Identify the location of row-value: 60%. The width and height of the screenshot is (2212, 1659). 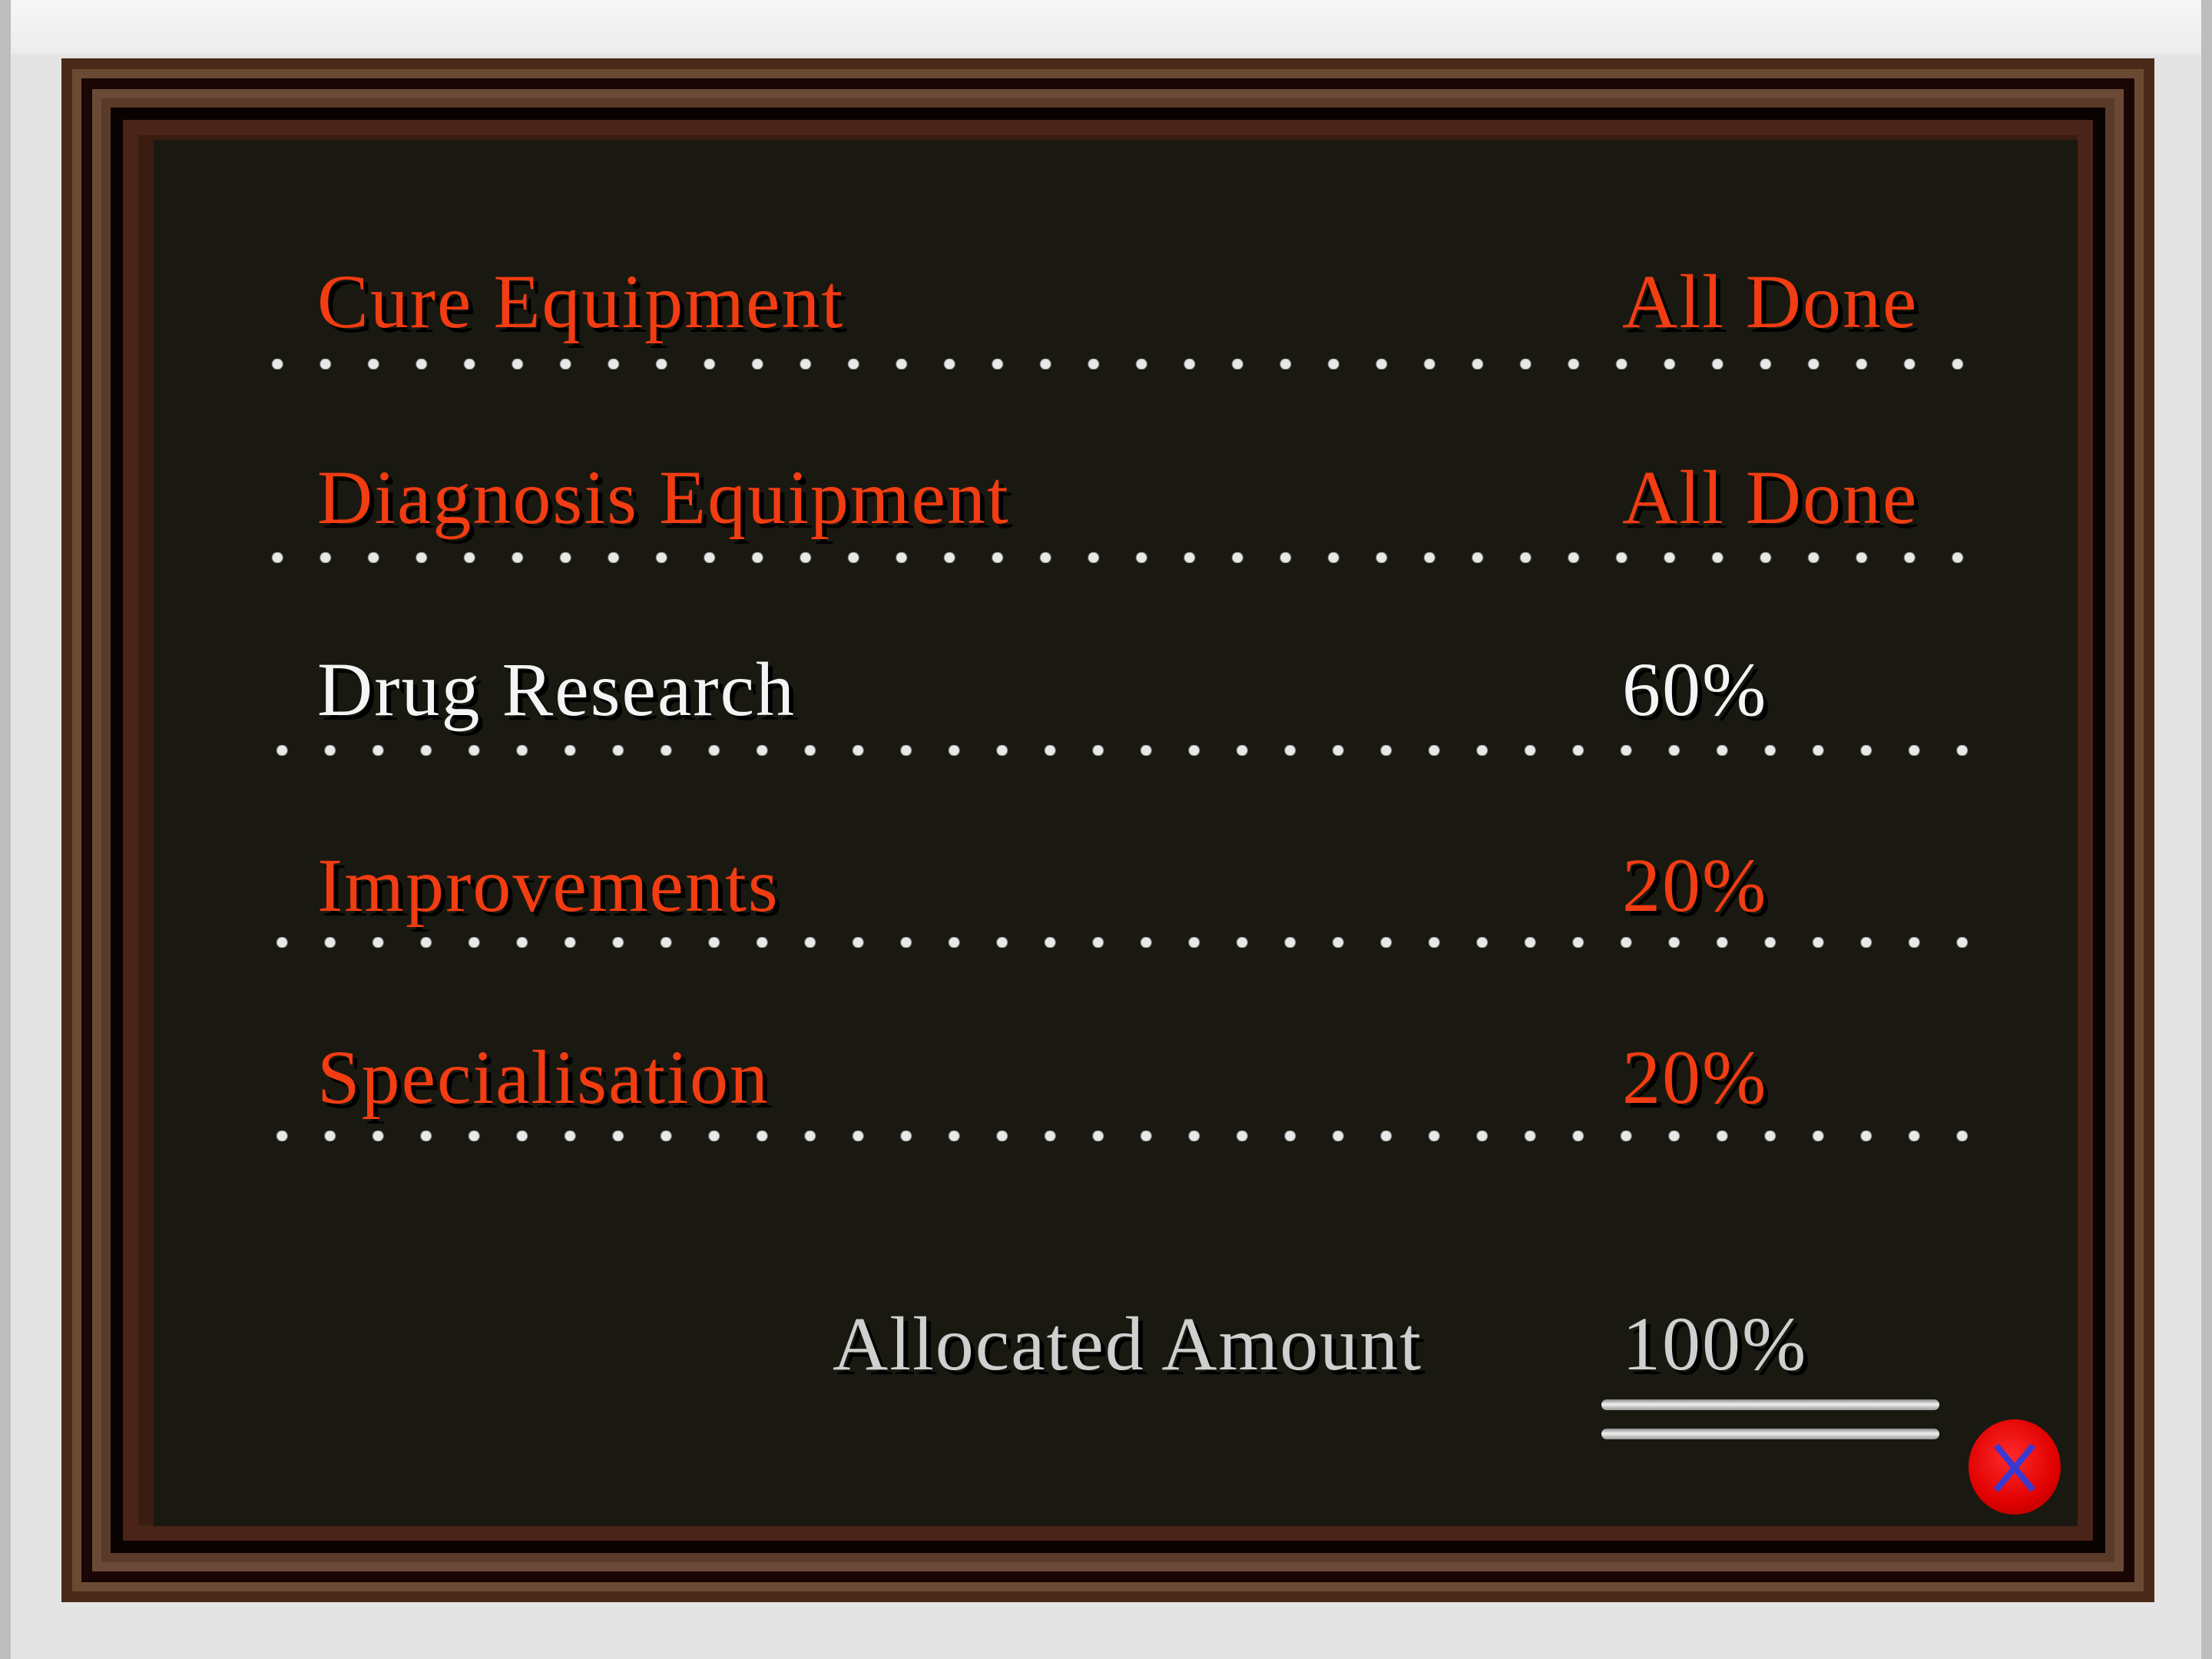
(1695, 690).